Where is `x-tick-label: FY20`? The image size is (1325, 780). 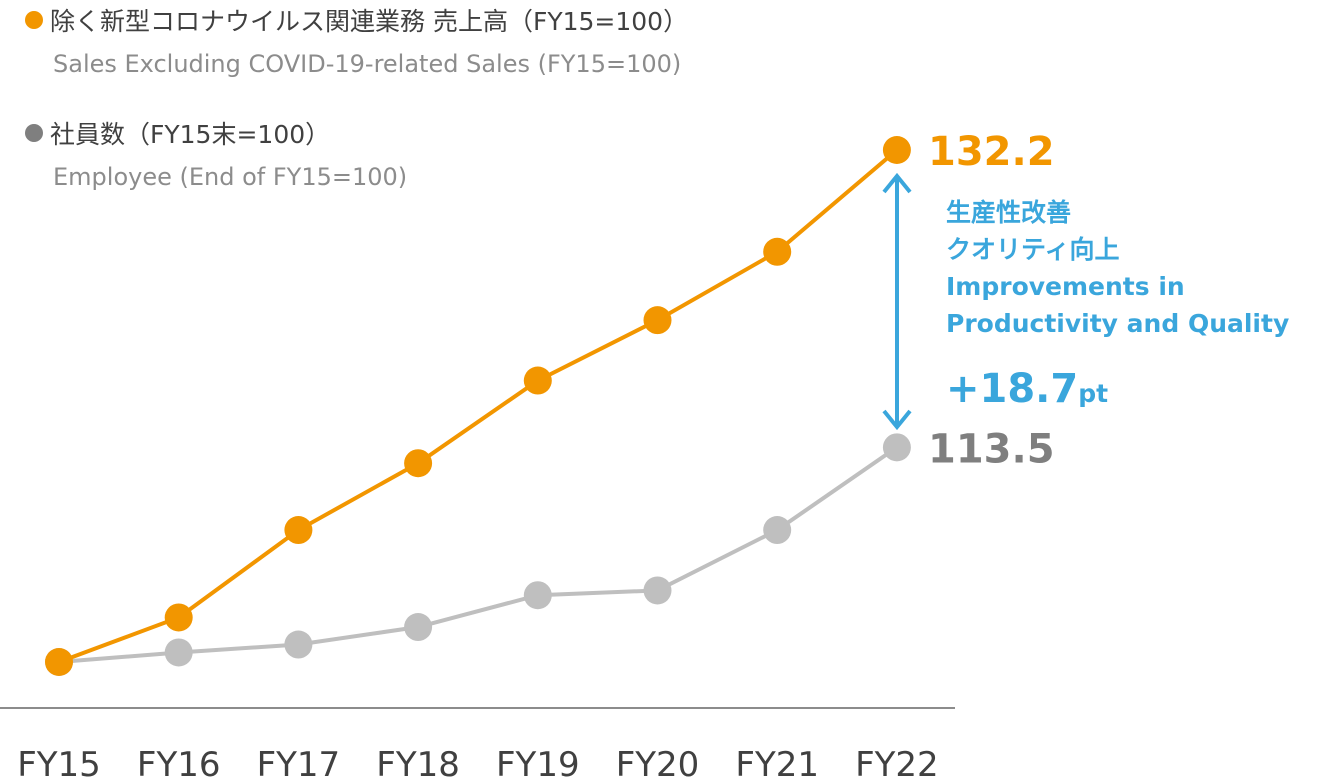
x-tick-label: FY20 is located at coordinates (658, 762).